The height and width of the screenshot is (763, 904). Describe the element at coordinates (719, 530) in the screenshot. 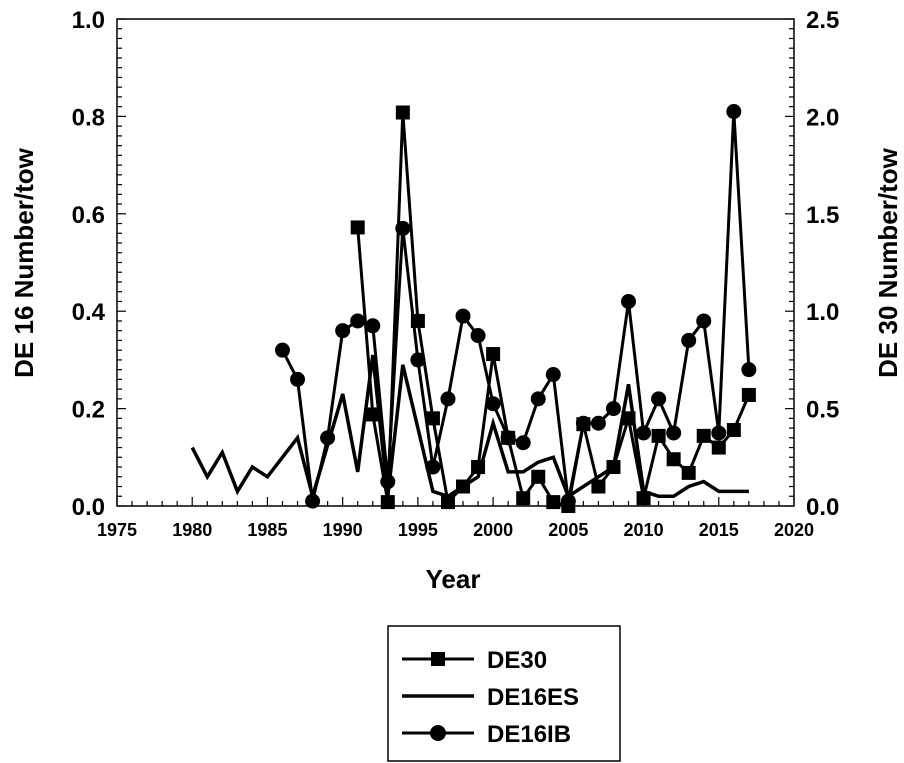

I see `x-tick-label: 2015` at that location.